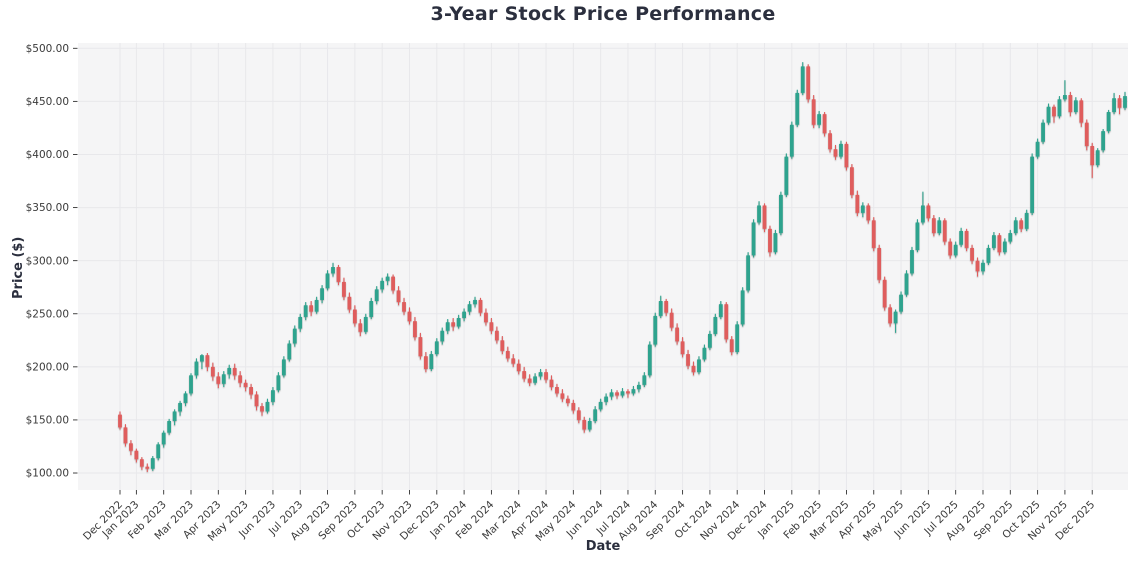 The height and width of the screenshot is (566, 1140). What do you see at coordinates (18, 267) in the screenshot?
I see `y-axis-title: Price ($)` at bounding box center [18, 267].